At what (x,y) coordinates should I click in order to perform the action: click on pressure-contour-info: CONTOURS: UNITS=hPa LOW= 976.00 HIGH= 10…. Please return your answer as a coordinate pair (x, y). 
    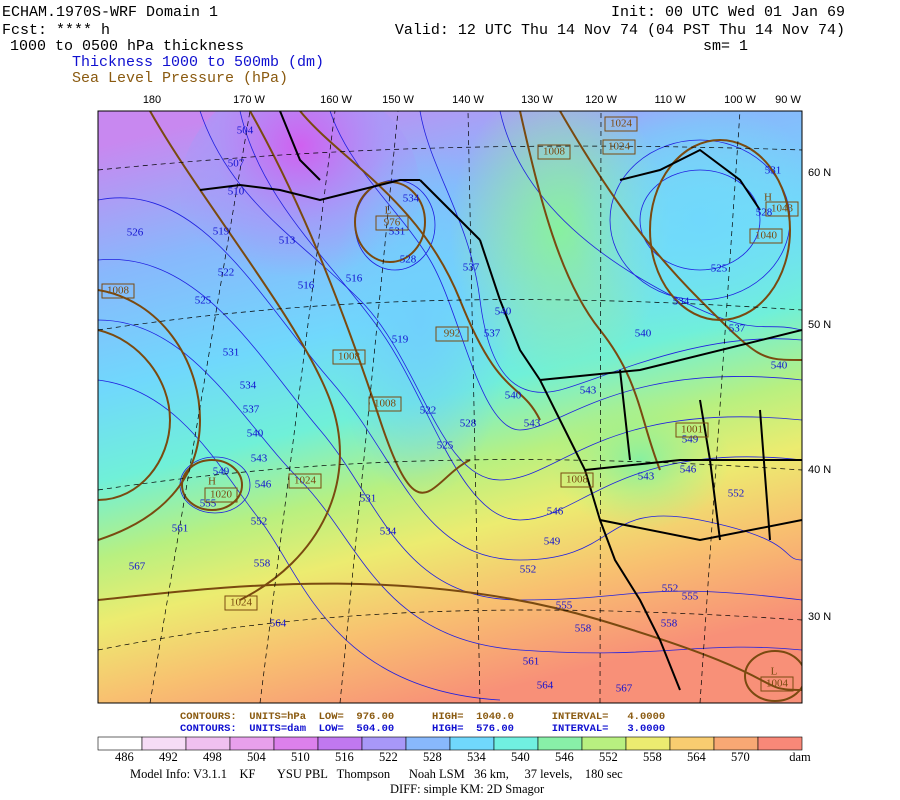
    Looking at the image, I should click on (422, 717).